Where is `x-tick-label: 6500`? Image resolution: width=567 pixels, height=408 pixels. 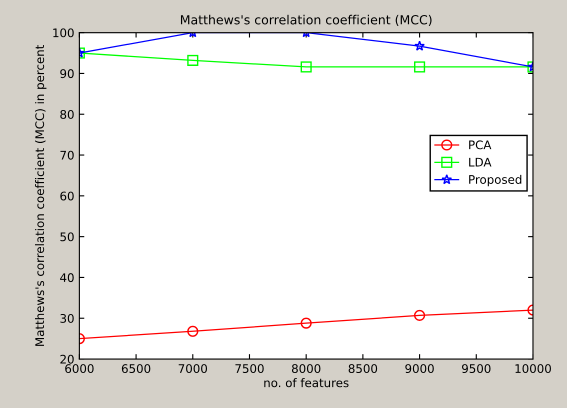
x-tick-label: 6500 is located at coordinates (136, 369).